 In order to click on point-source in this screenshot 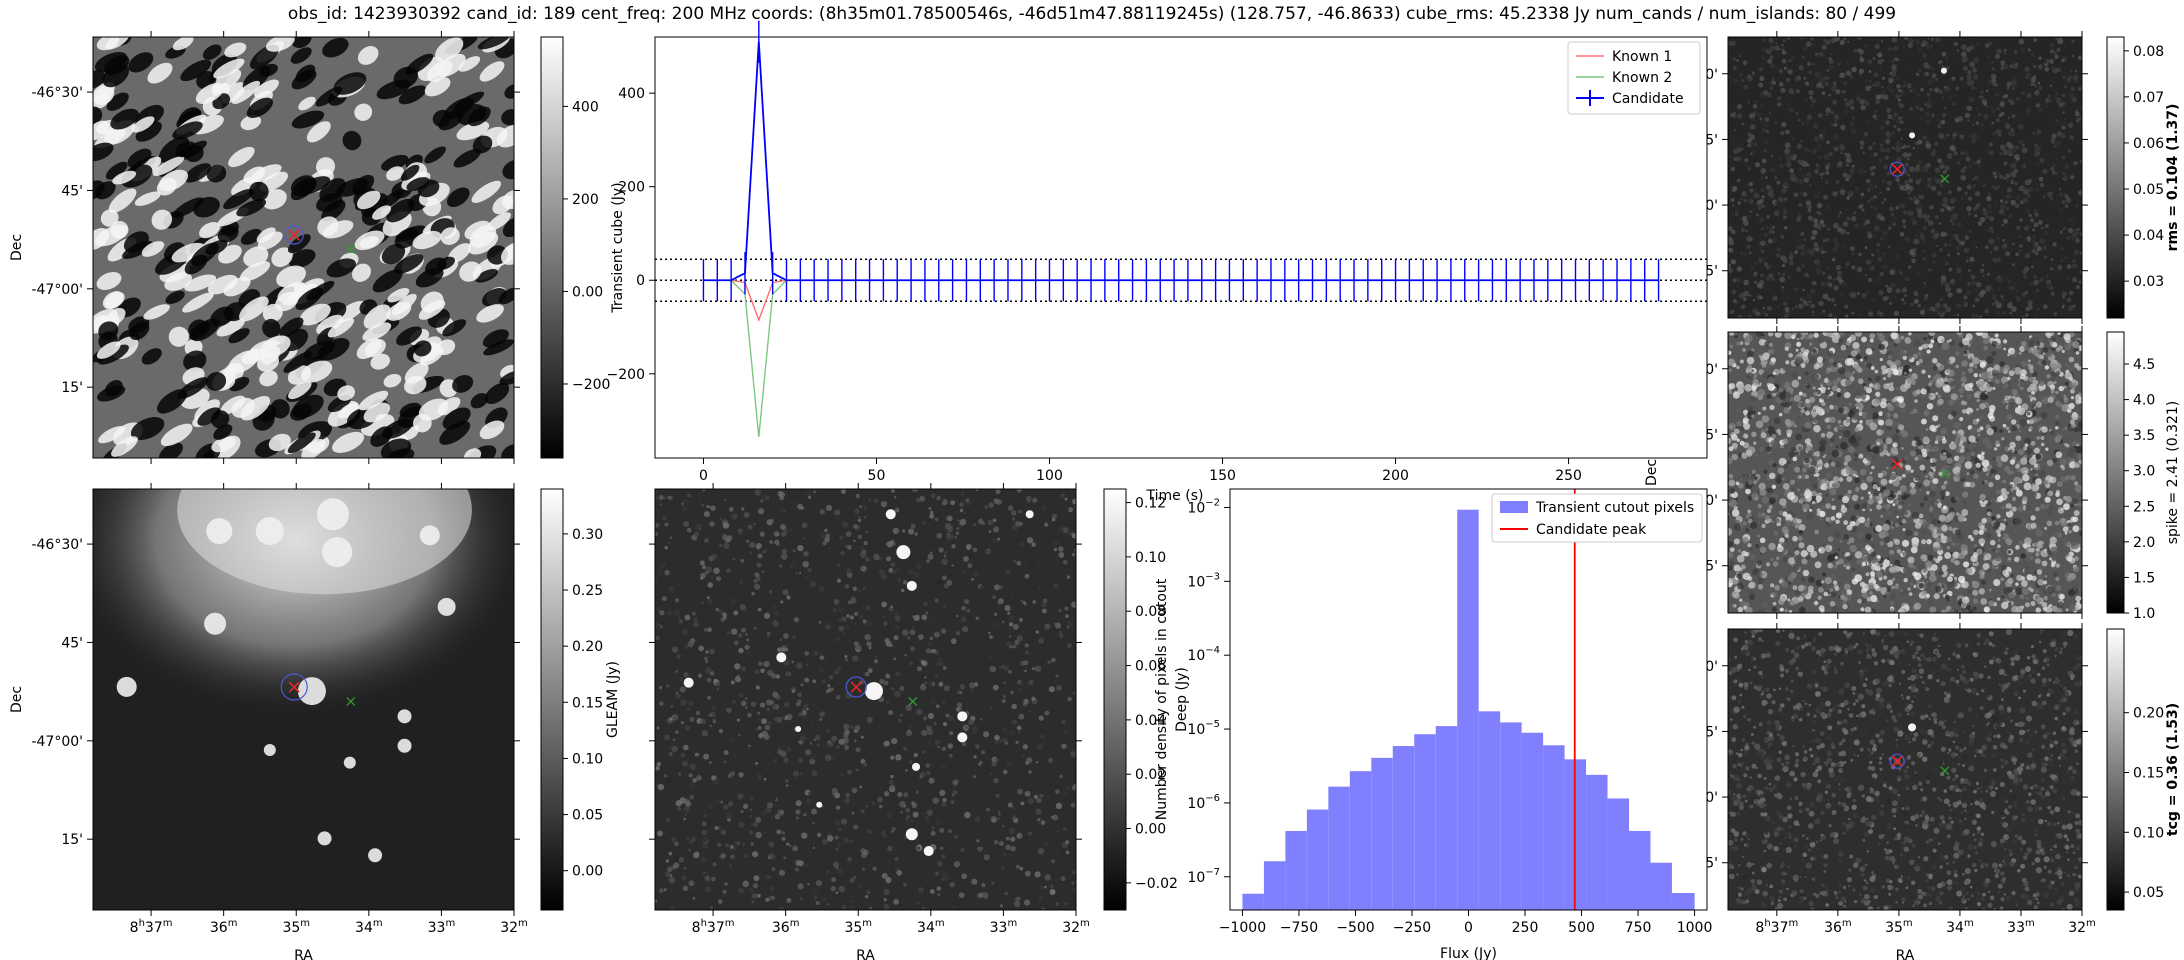, I will do `click(916, 766)`.